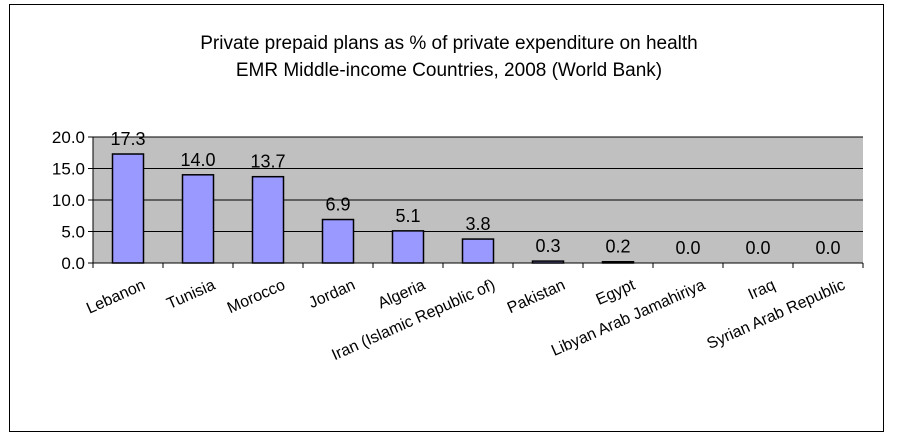  Describe the element at coordinates (407, 216) in the screenshot. I see `data-label: 5.1` at that location.